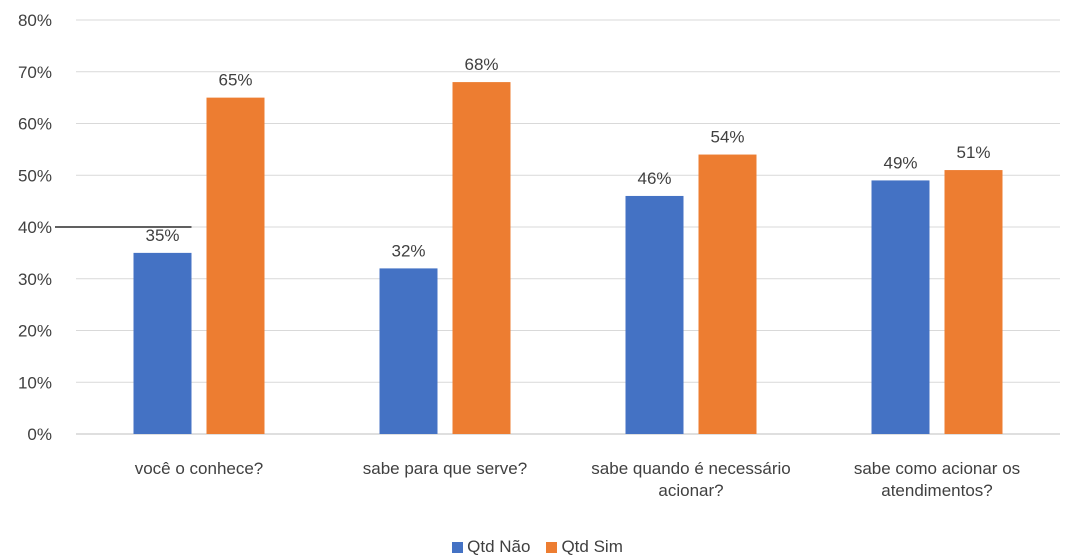 The width and height of the screenshot is (1075, 558). I want to click on data-label: 35%, so click(162, 235).